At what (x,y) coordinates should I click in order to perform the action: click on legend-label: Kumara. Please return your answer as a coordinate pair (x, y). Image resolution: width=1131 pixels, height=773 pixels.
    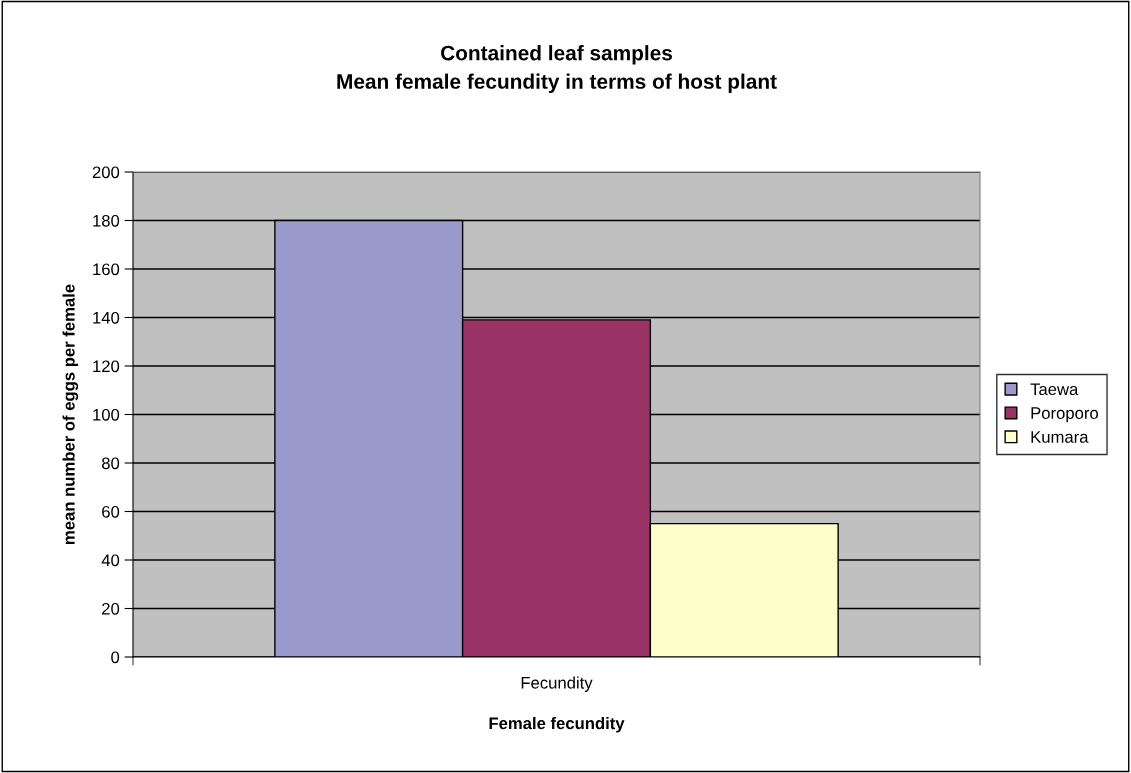
    Looking at the image, I should click on (1060, 437).